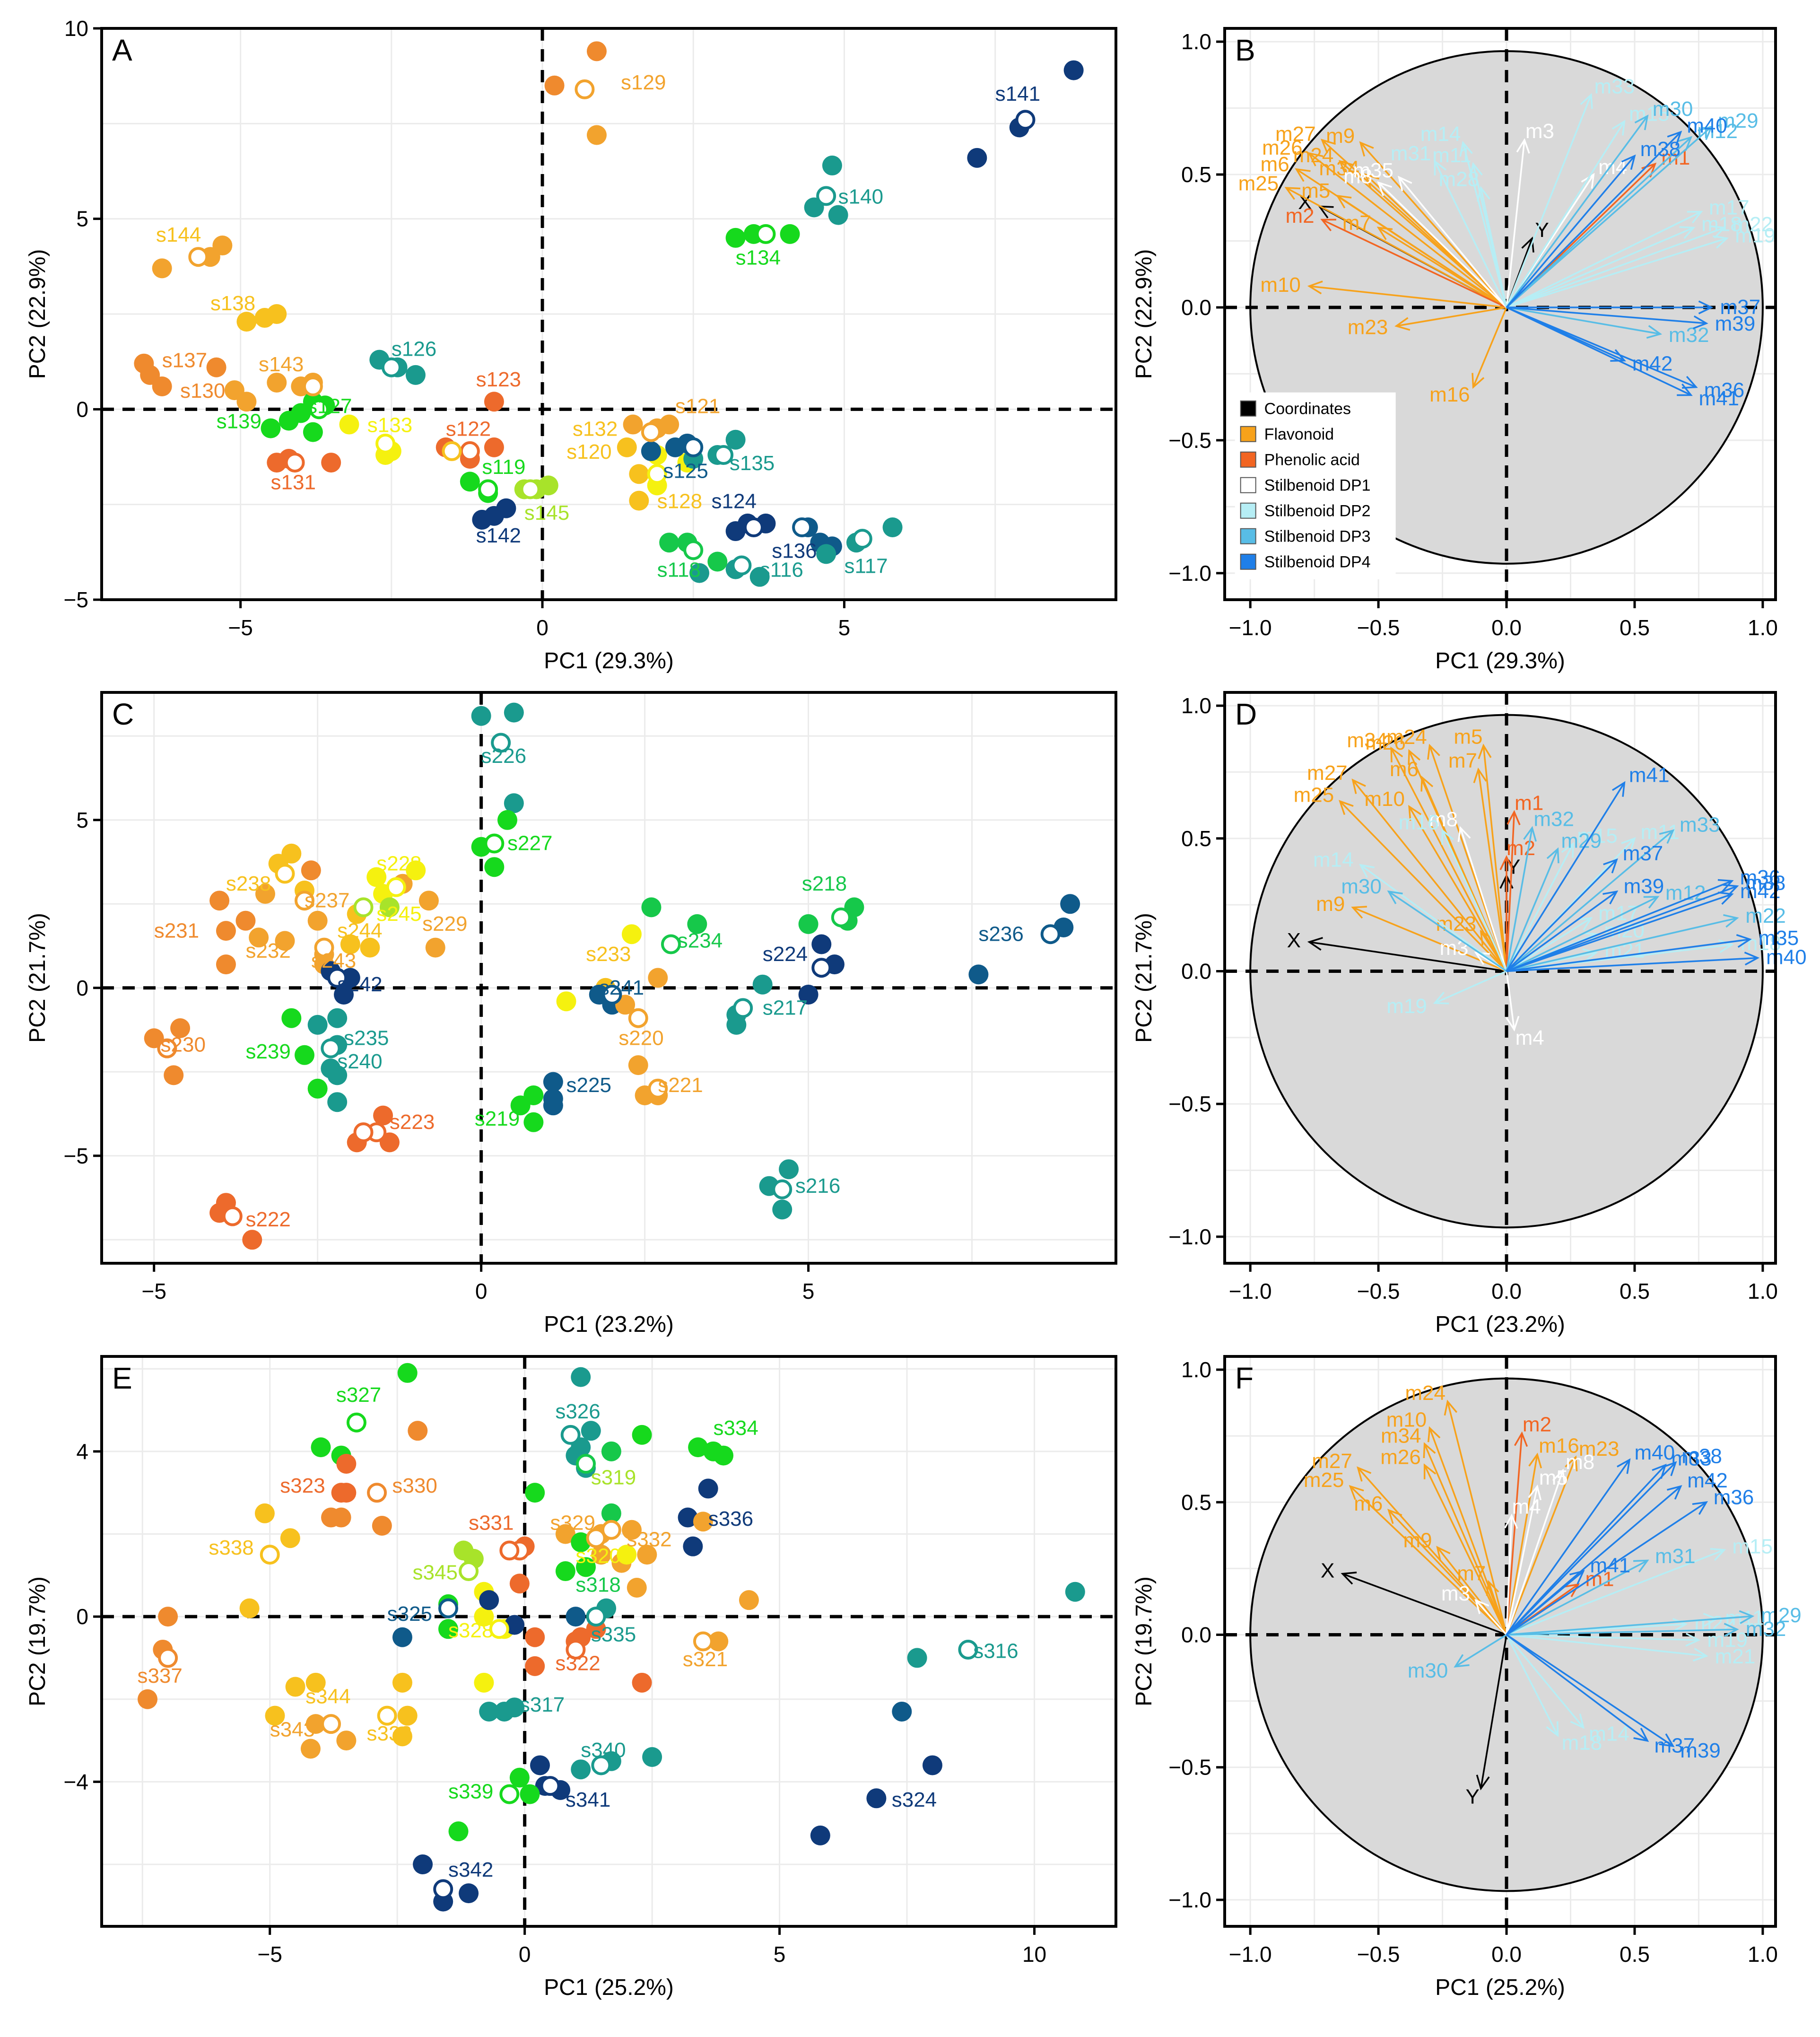 This screenshot has height=2037, width=1820. Describe the element at coordinates (1673, 109) in the screenshot. I see `vector-label: m30` at that location.